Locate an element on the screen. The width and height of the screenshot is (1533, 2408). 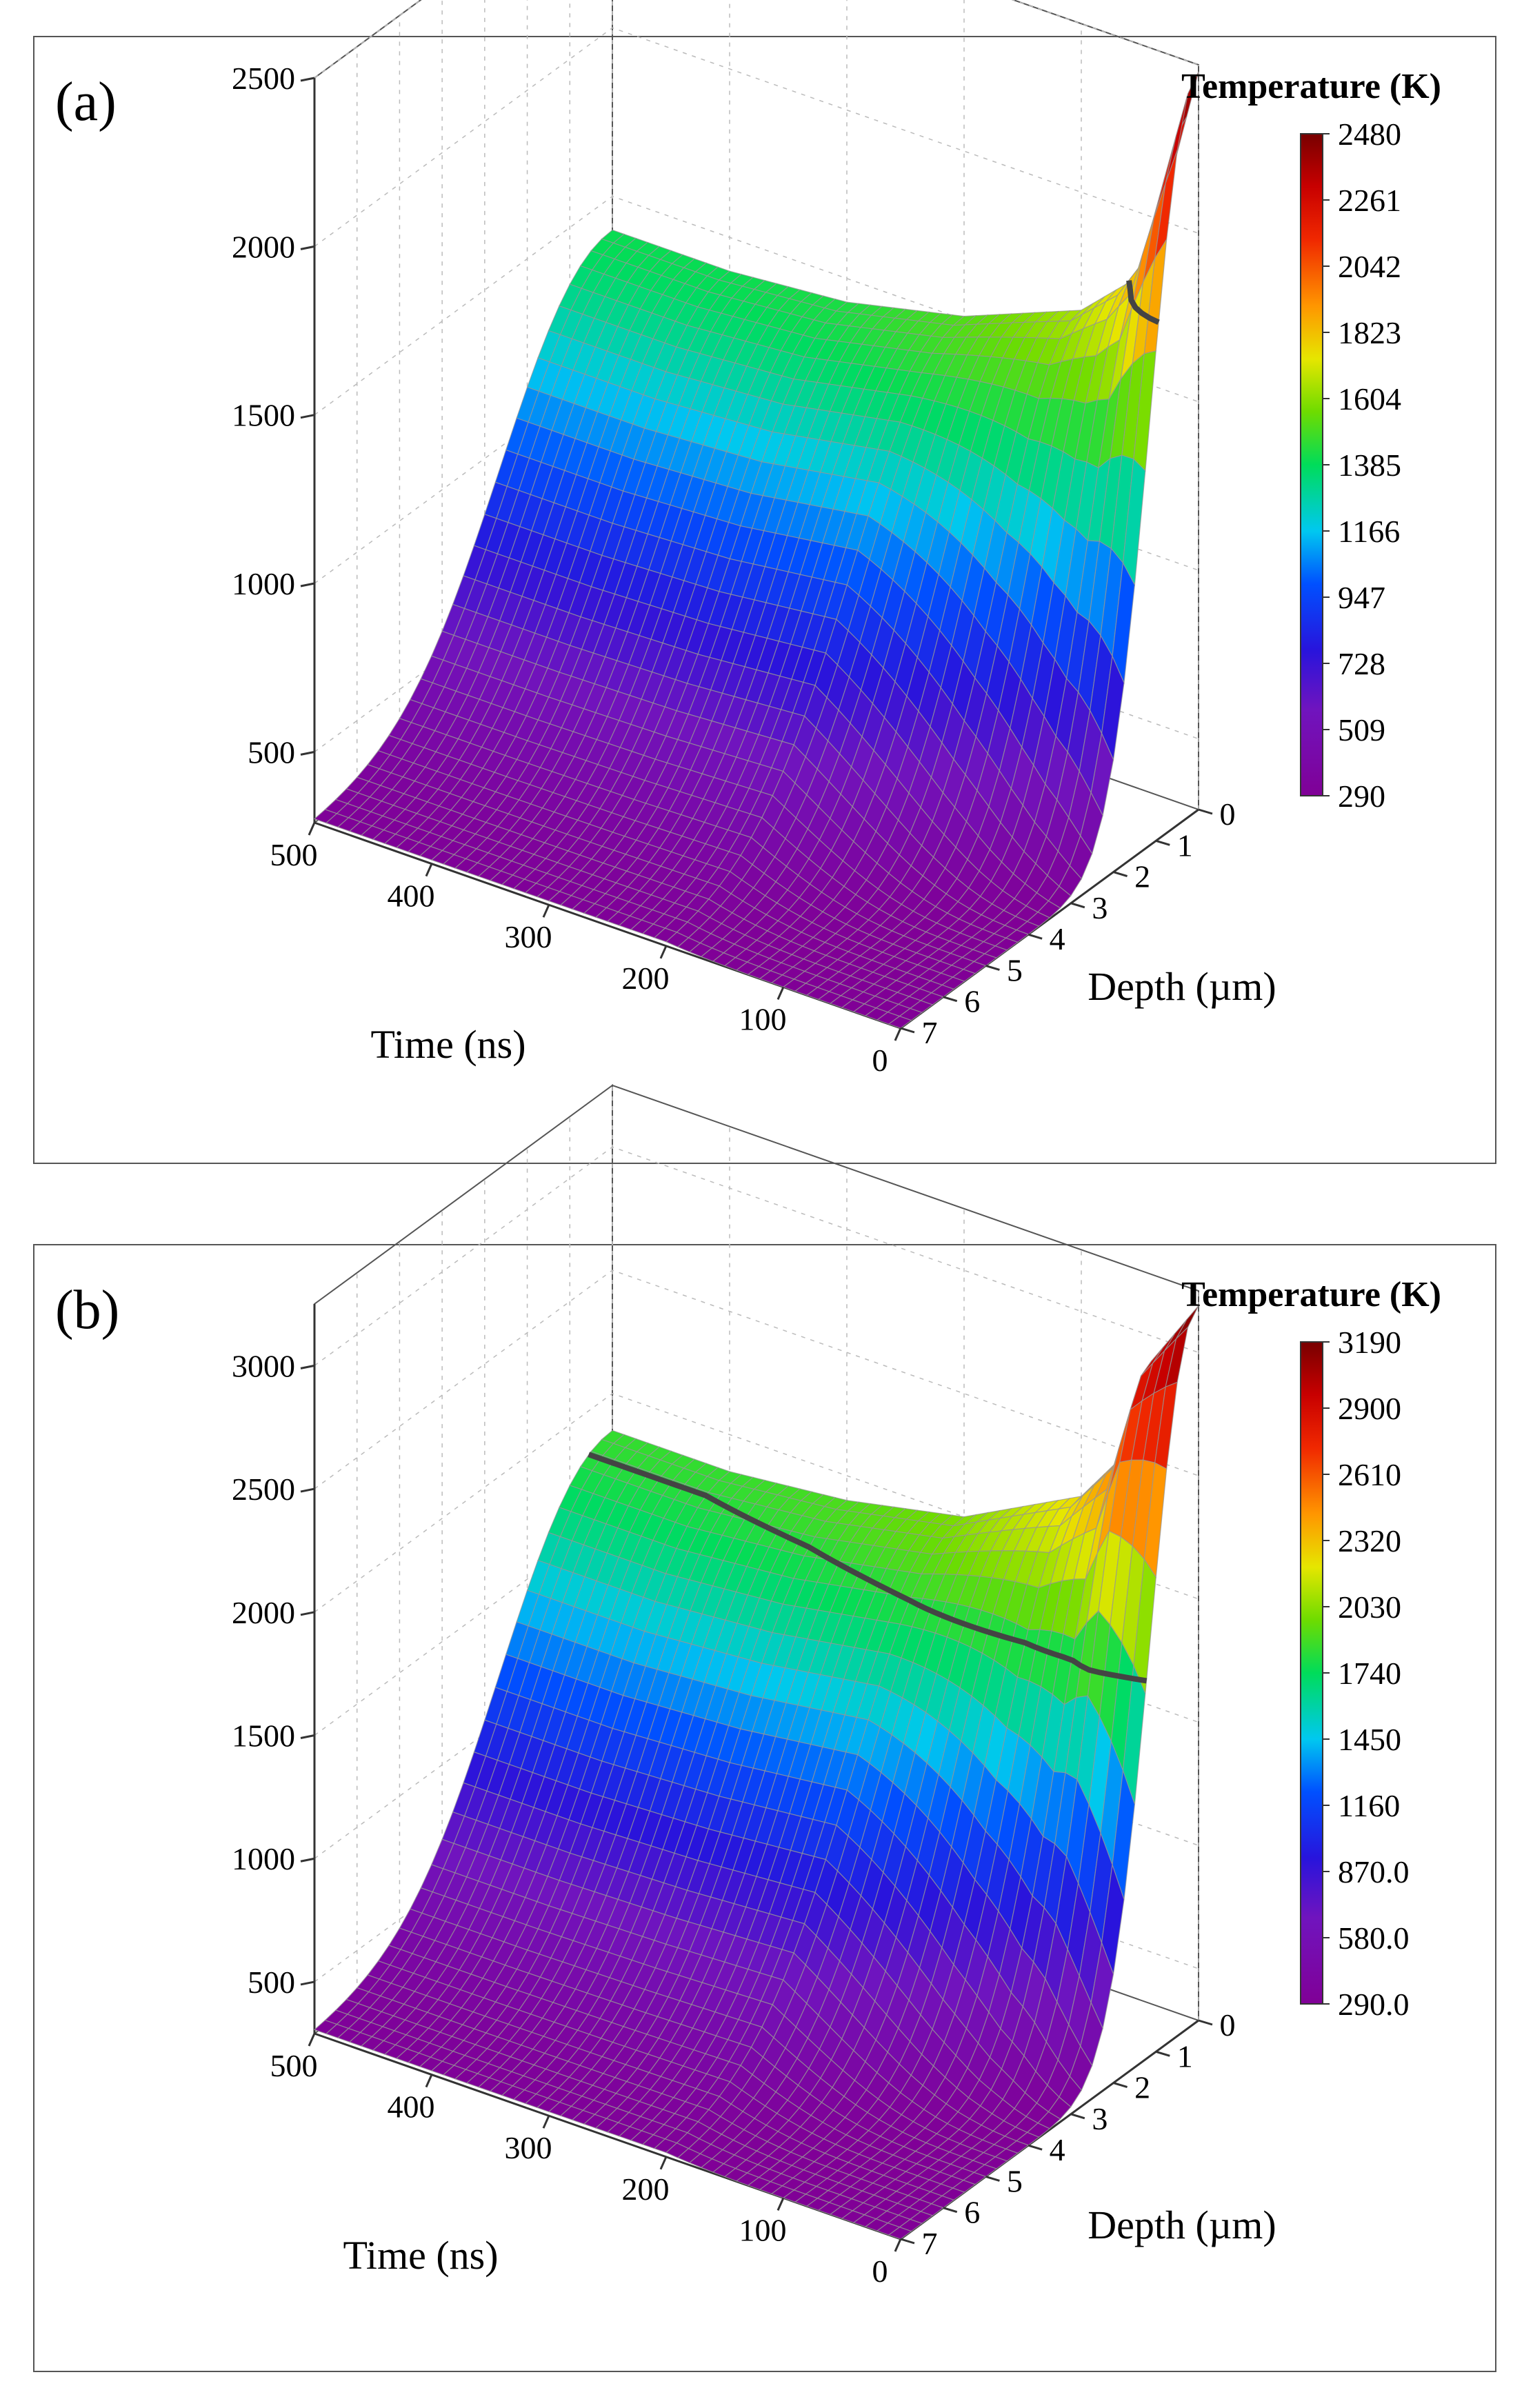
b-y-tick-label: 3 is located at coordinates (1100, 2118).